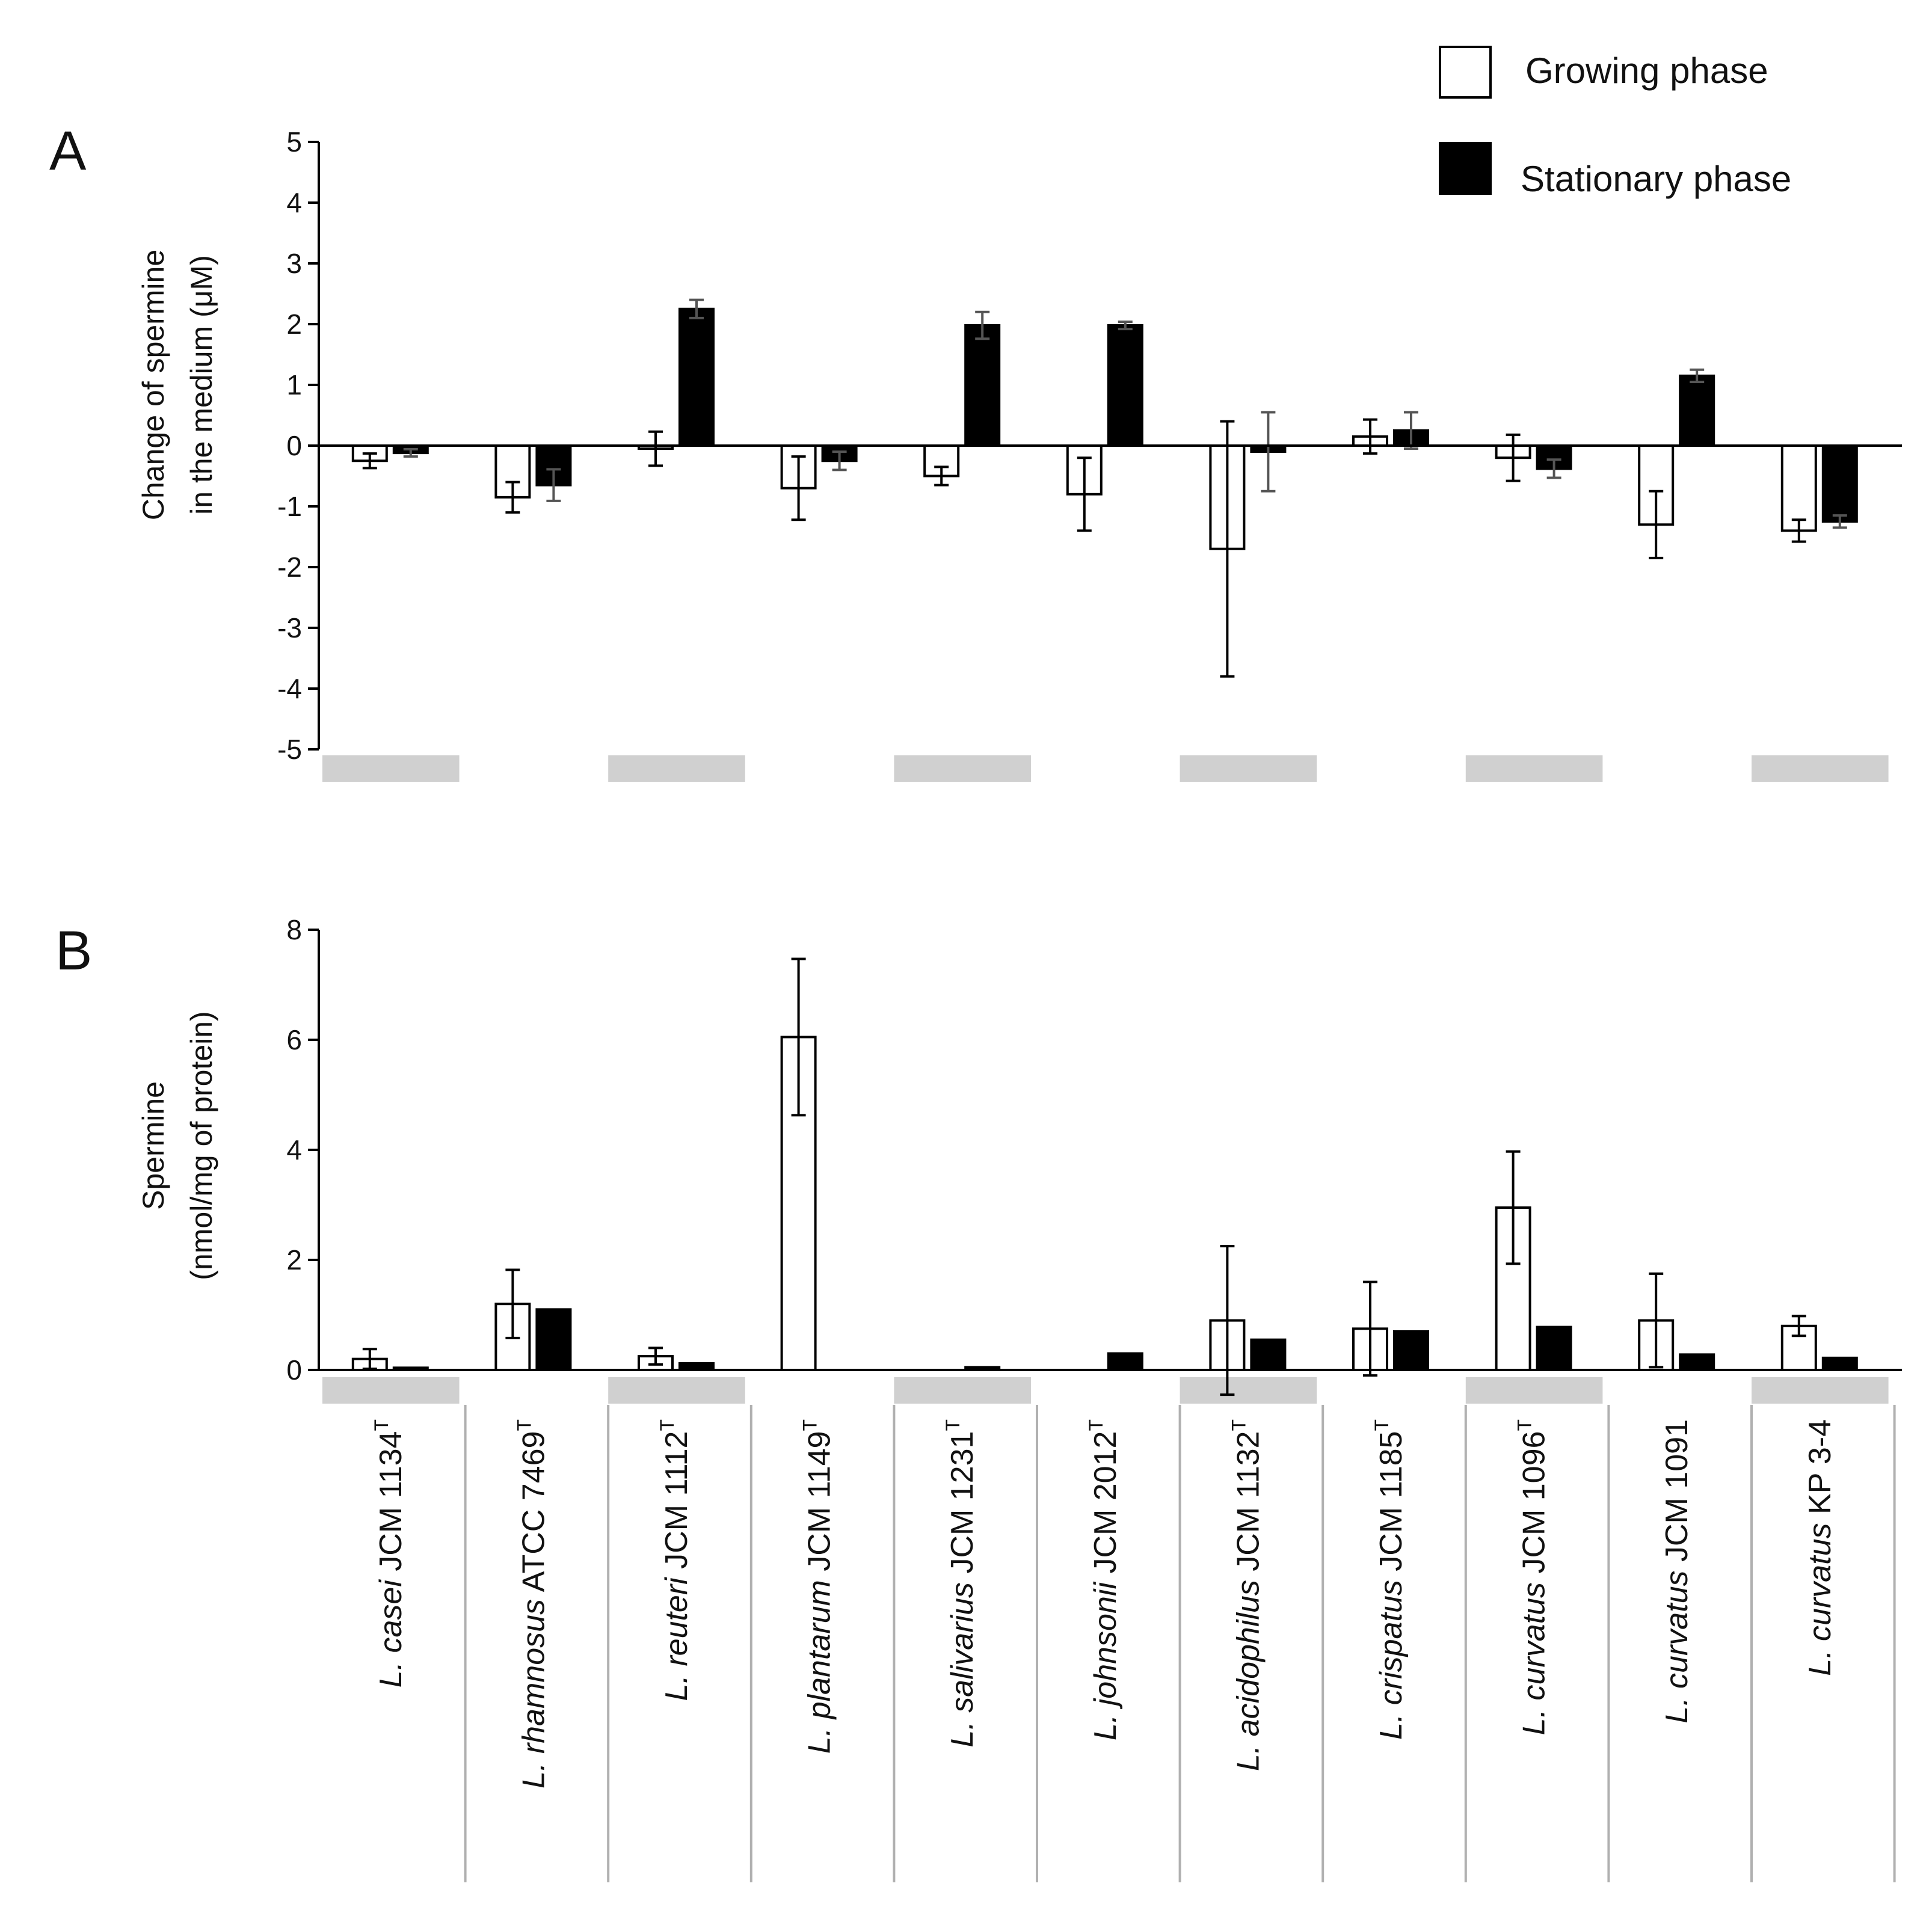  Describe the element at coordinates (289, 688) in the screenshot. I see `y-tick-label: -4` at that location.